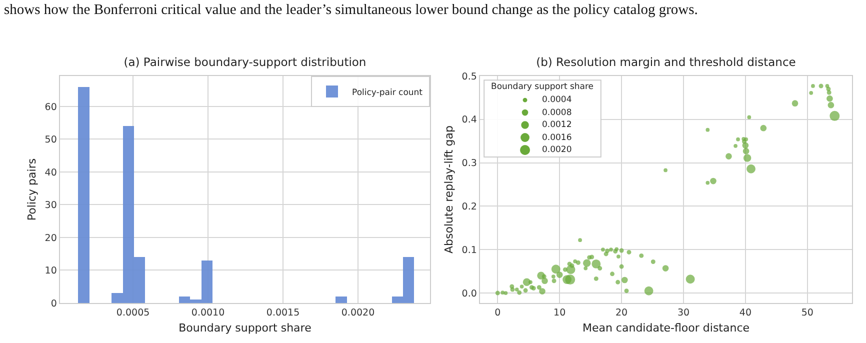 The width and height of the screenshot is (866, 343). I want to click on y-tick-label: 20, so click(50, 238).